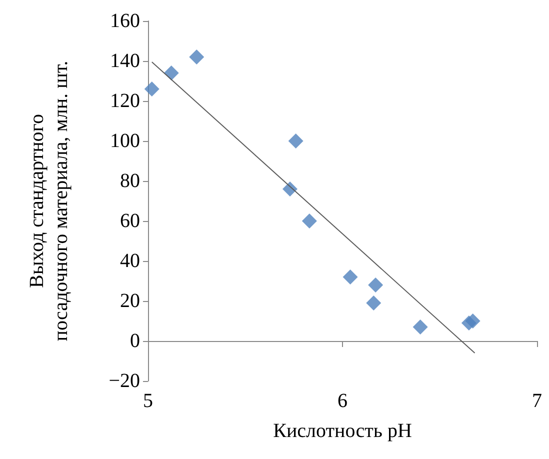 The image size is (549, 459). What do you see at coordinates (135, 341) in the screenshot?
I see `y-tick-label: 0` at bounding box center [135, 341].